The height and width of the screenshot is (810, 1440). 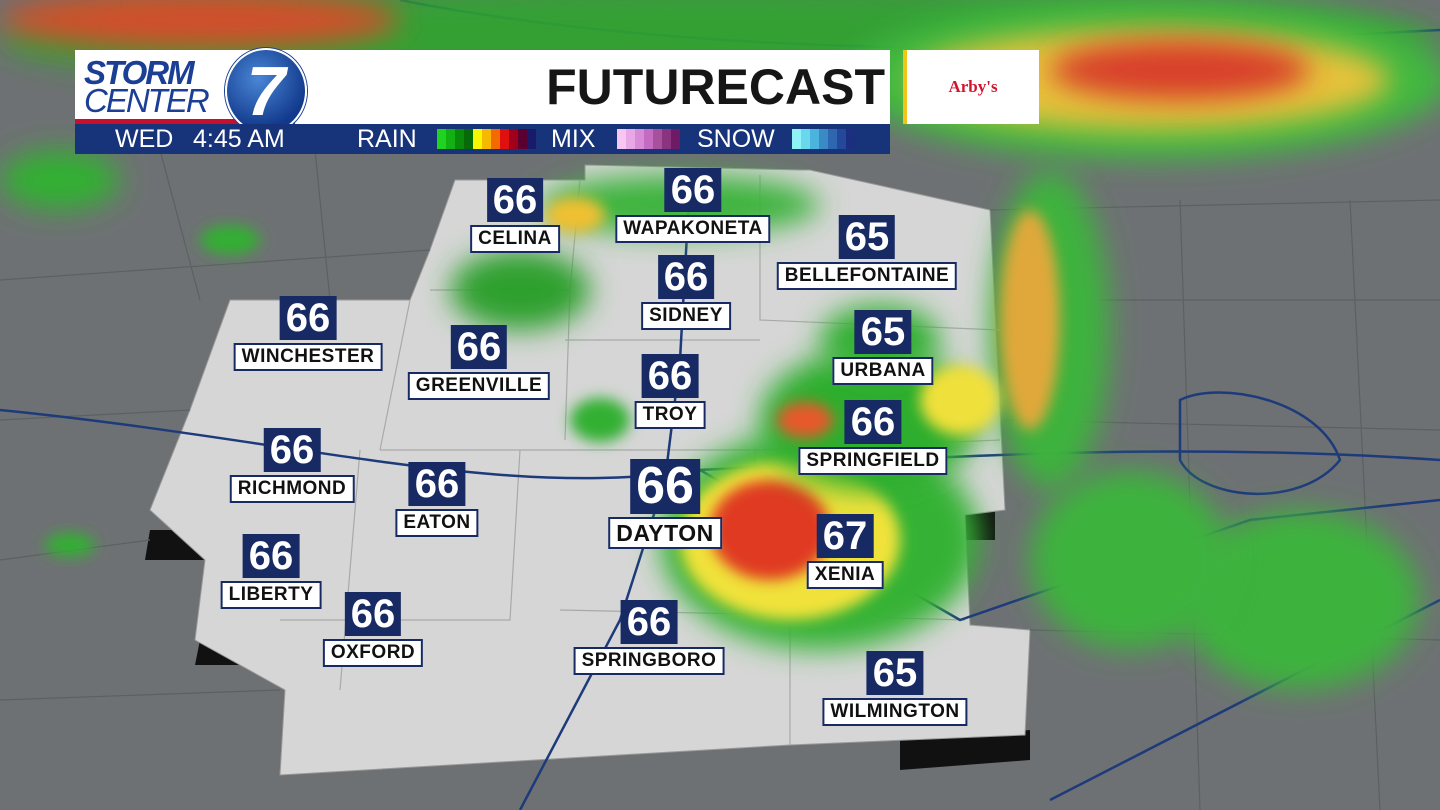 I want to click on city-troy: 66 TROY, so click(x=670, y=391).